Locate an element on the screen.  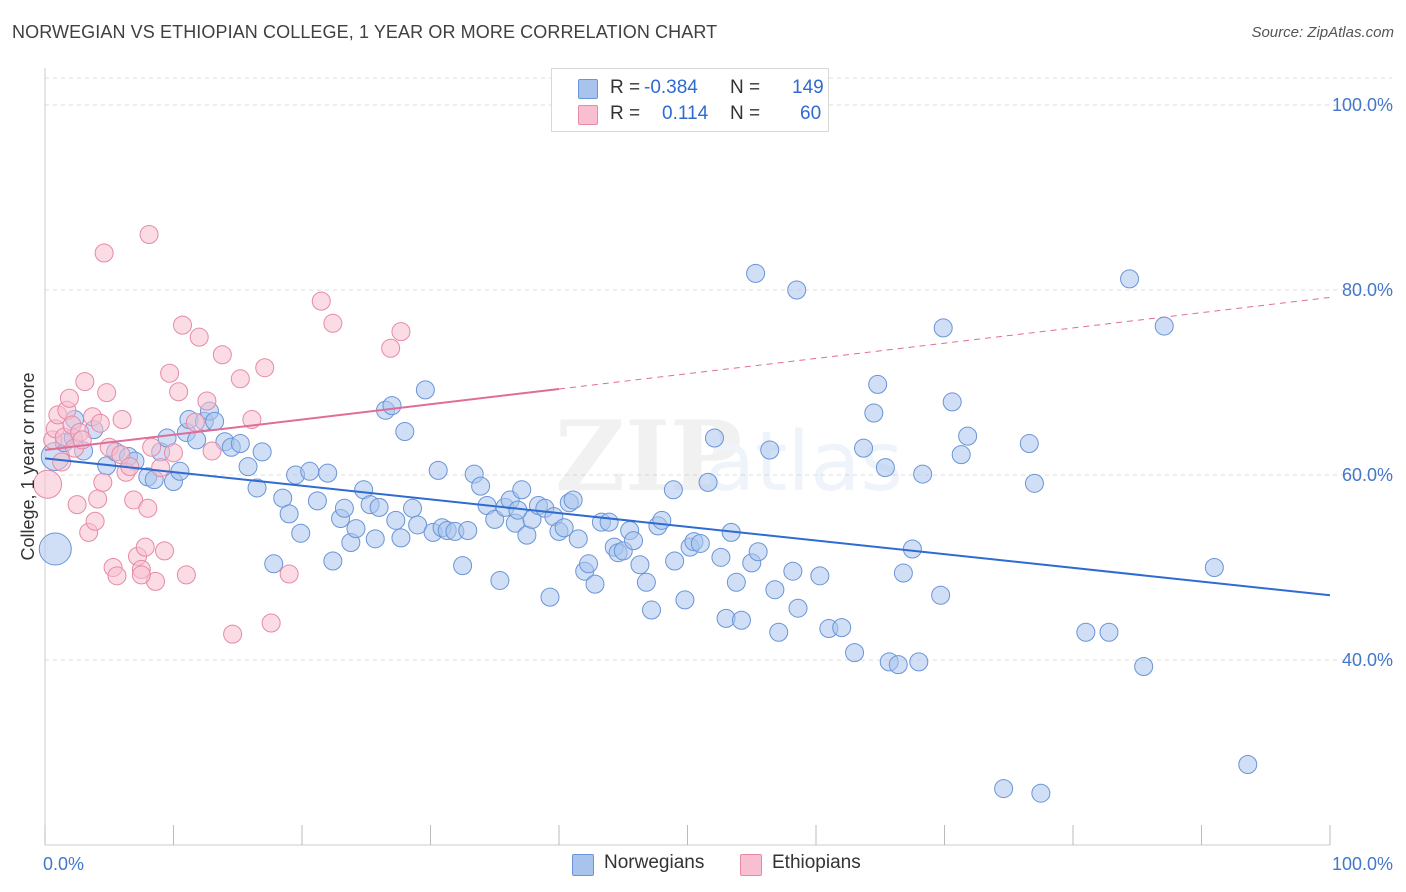
legend-swatch-ethiopians is located at coordinates (751, 865).